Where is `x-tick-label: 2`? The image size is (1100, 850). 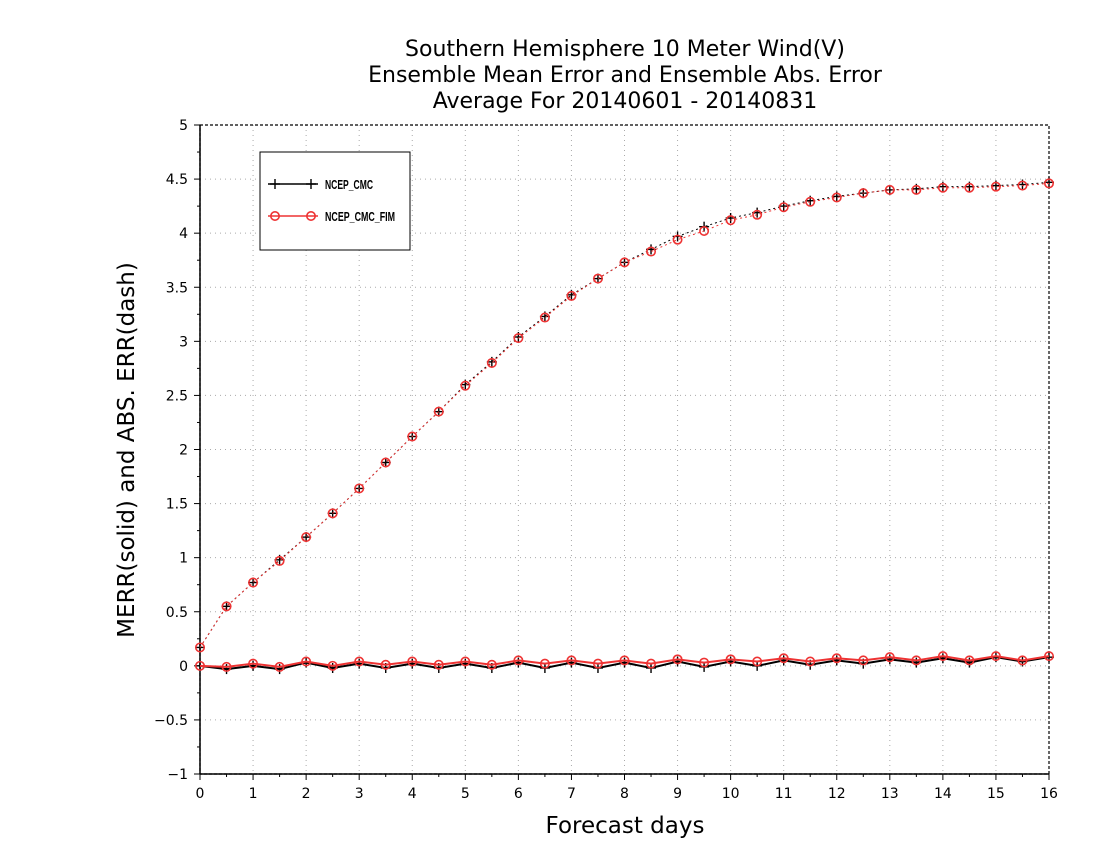
x-tick-label: 2 is located at coordinates (306, 794).